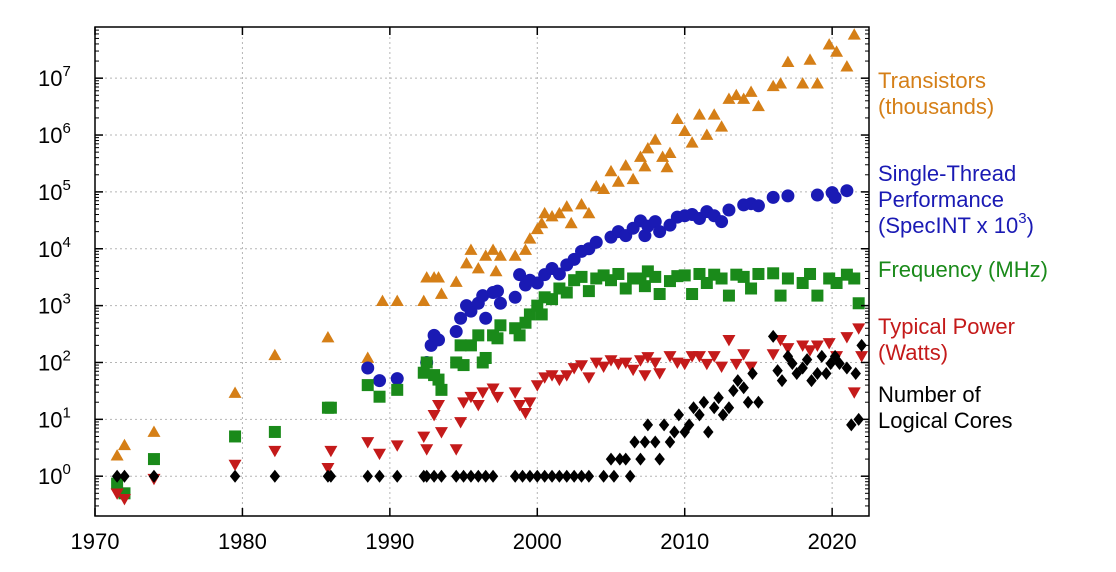  Describe the element at coordinates (684, 541) in the screenshot. I see `x-tick-label: 2010` at that location.